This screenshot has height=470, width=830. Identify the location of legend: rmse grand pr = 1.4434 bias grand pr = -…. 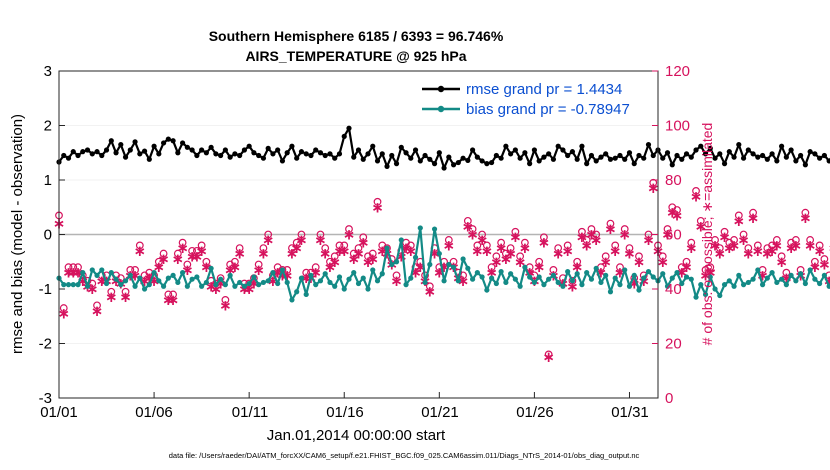
(536, 97).